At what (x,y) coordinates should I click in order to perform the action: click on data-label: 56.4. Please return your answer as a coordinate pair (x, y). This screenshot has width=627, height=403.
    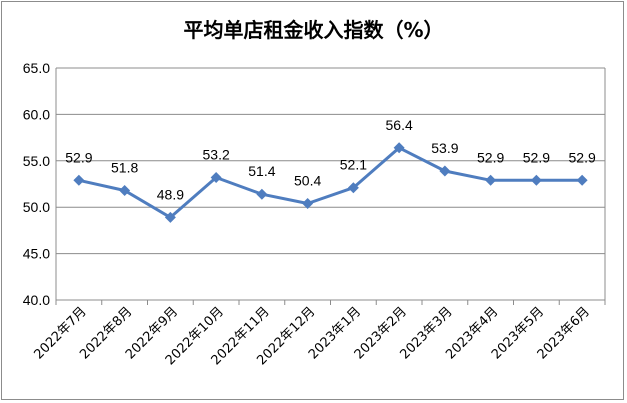
    Looking at the image, I should click on (399, 125).